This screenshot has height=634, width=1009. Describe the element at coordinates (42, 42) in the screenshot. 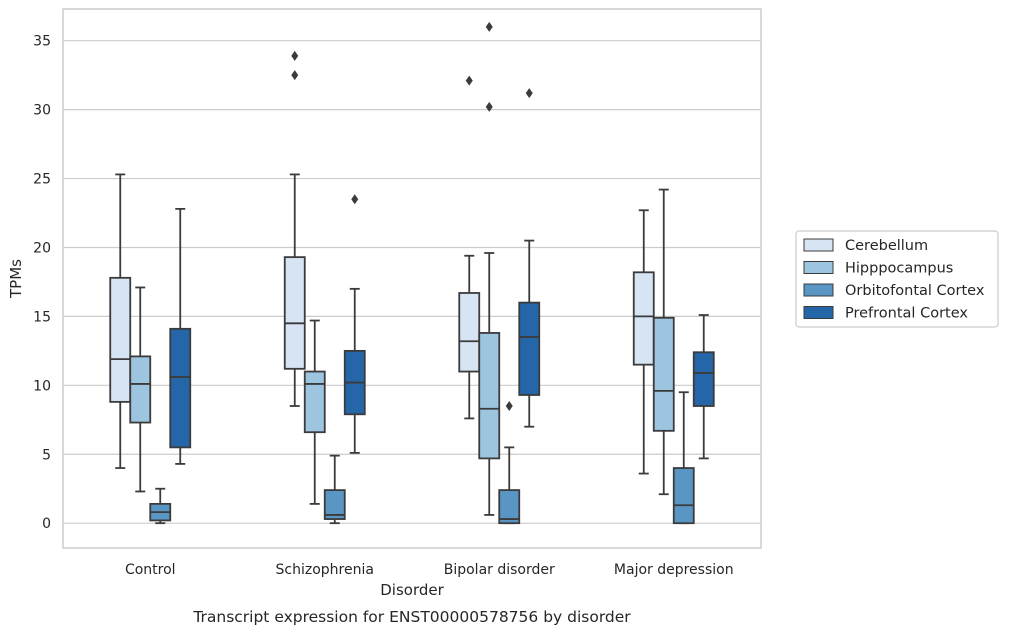

I see `y-tick-label-35: 35` at that location.